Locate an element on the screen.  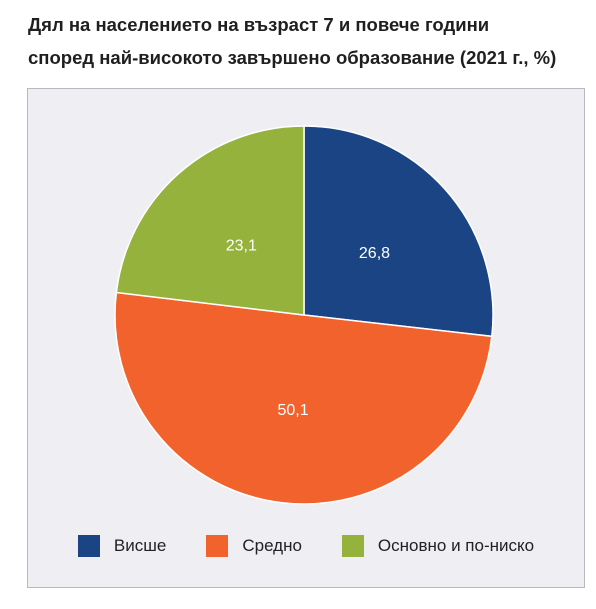
chart-legend: Висше Средно Основно и по-ниско is located at coordinates (306, 546).